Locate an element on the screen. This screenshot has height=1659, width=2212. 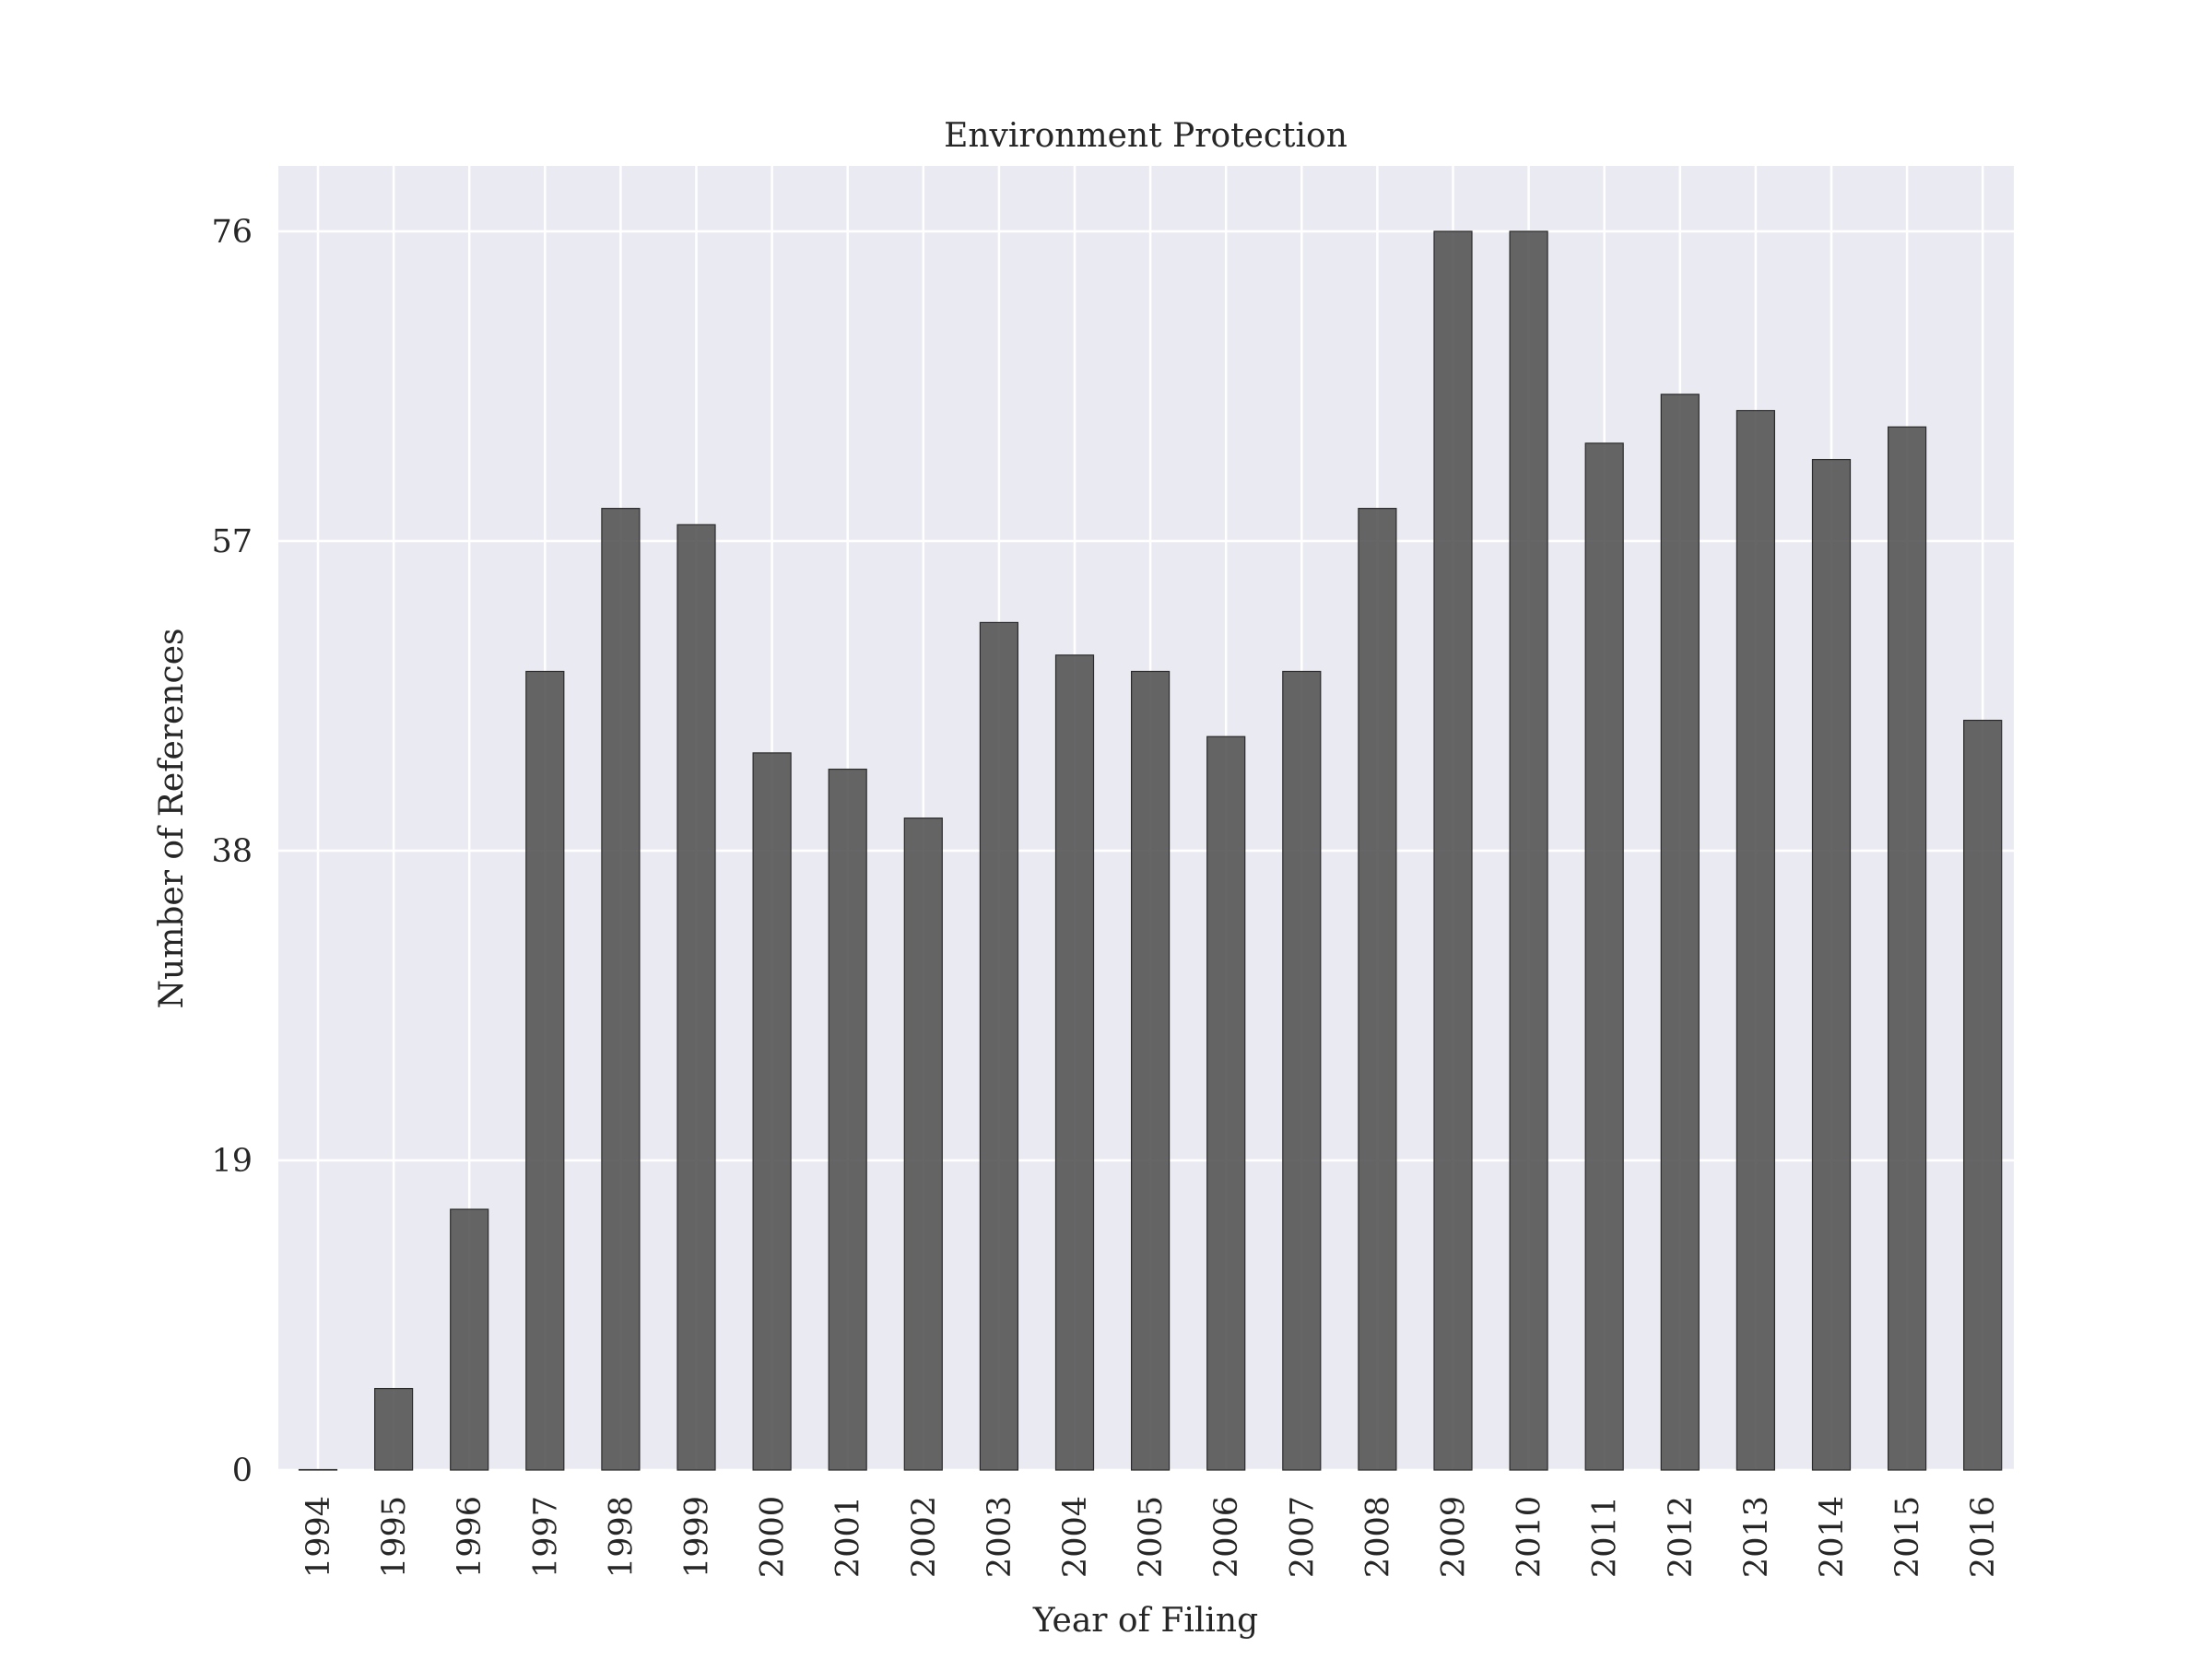
bar-2008 is located at coordinates (1377, 989).